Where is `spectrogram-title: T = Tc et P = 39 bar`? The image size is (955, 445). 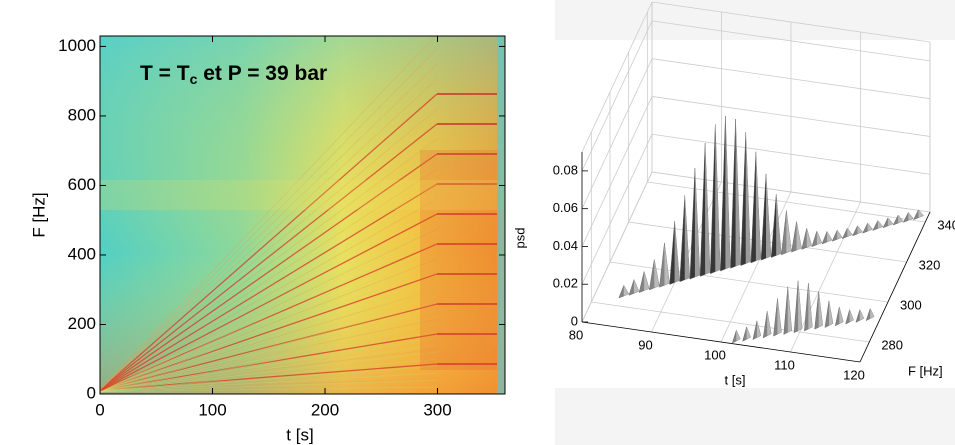
spectrogram-title: T = Tc et P = 39 bar is located at coordinates (233, 74).